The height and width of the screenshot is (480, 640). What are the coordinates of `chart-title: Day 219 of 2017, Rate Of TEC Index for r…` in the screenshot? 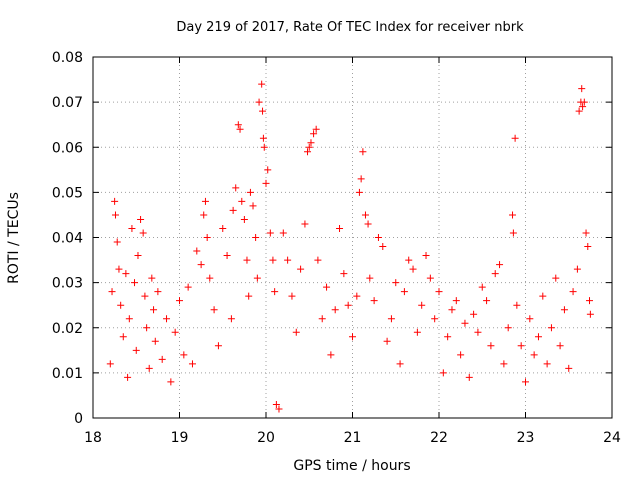 It's located at (350, 27).